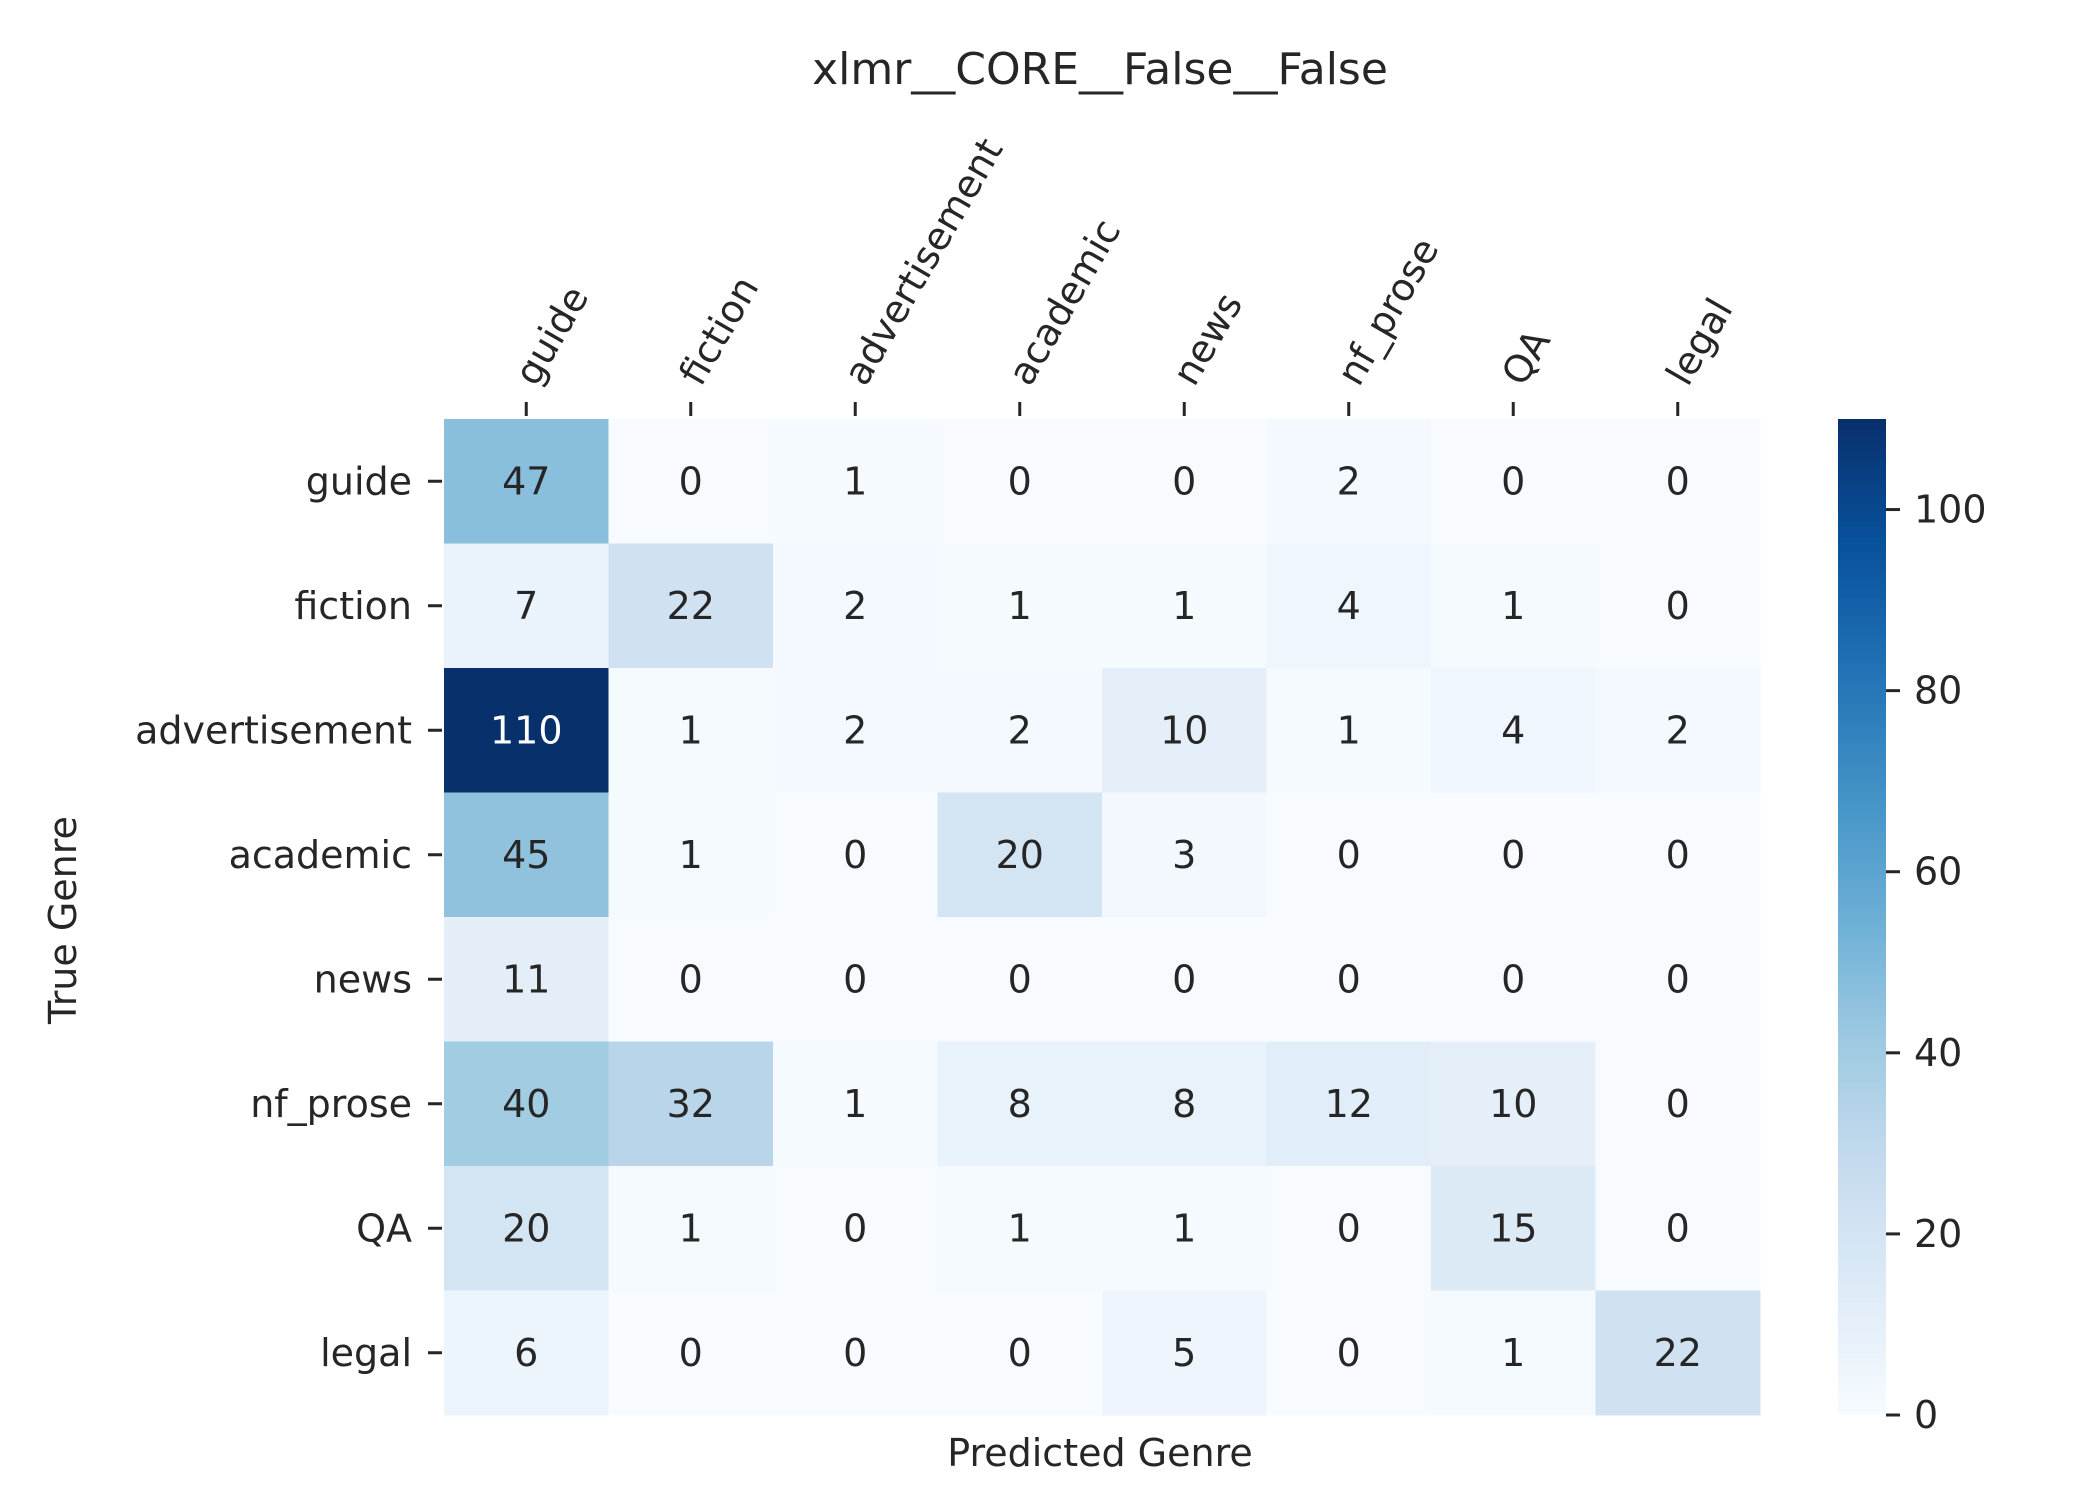 The height and width of the screenshot is (1500, 2100). I want to click on y-tick-label: guide, so click(359, 481).